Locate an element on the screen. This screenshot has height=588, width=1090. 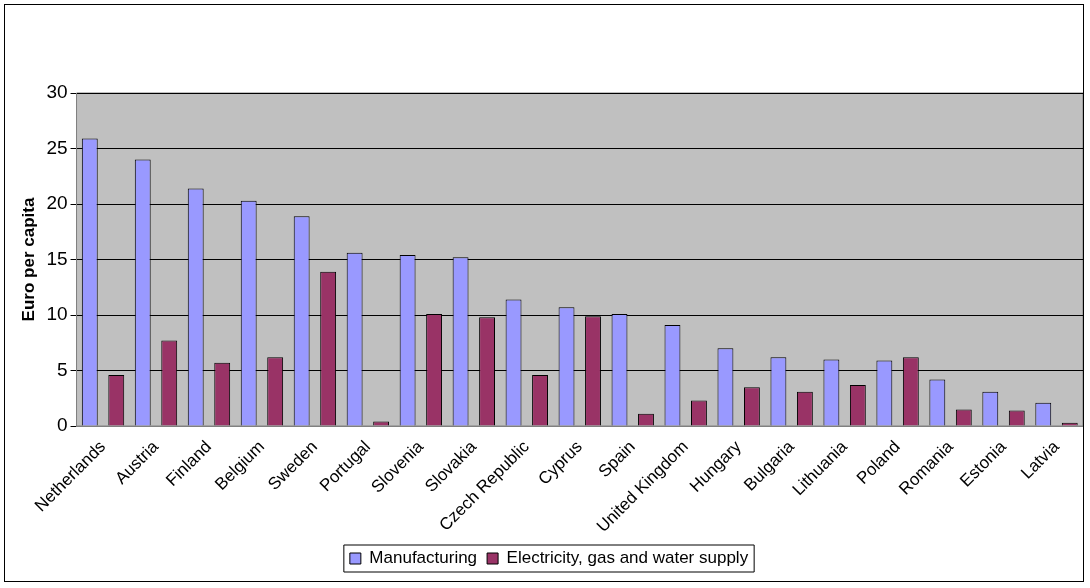
y-tick-label: 10 is located at coordinates (57, 314).